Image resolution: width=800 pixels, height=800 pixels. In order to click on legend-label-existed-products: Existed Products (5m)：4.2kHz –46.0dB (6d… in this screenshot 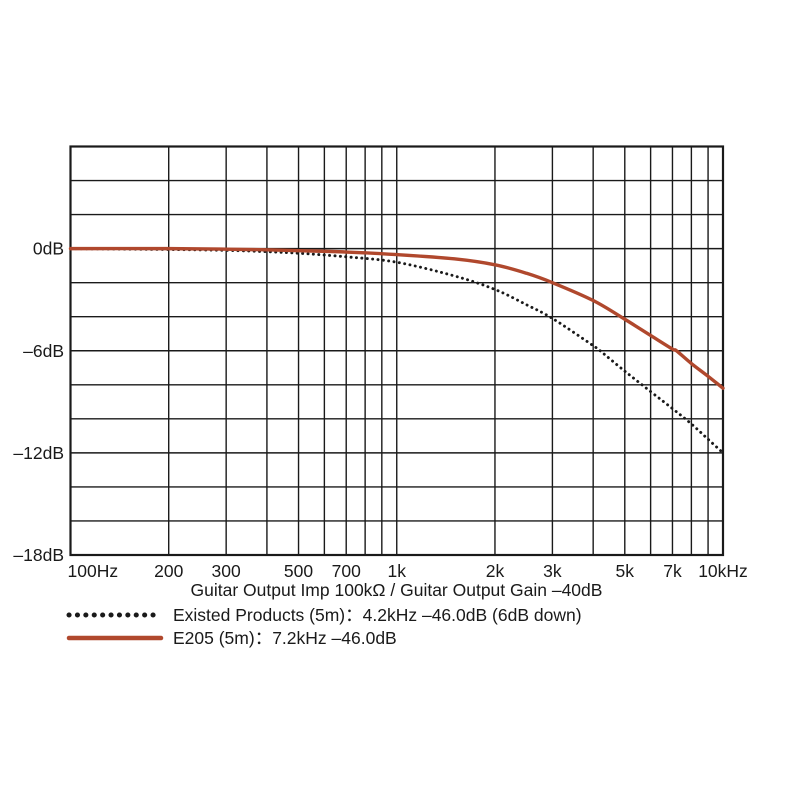, I will do `click(377, 615)`.